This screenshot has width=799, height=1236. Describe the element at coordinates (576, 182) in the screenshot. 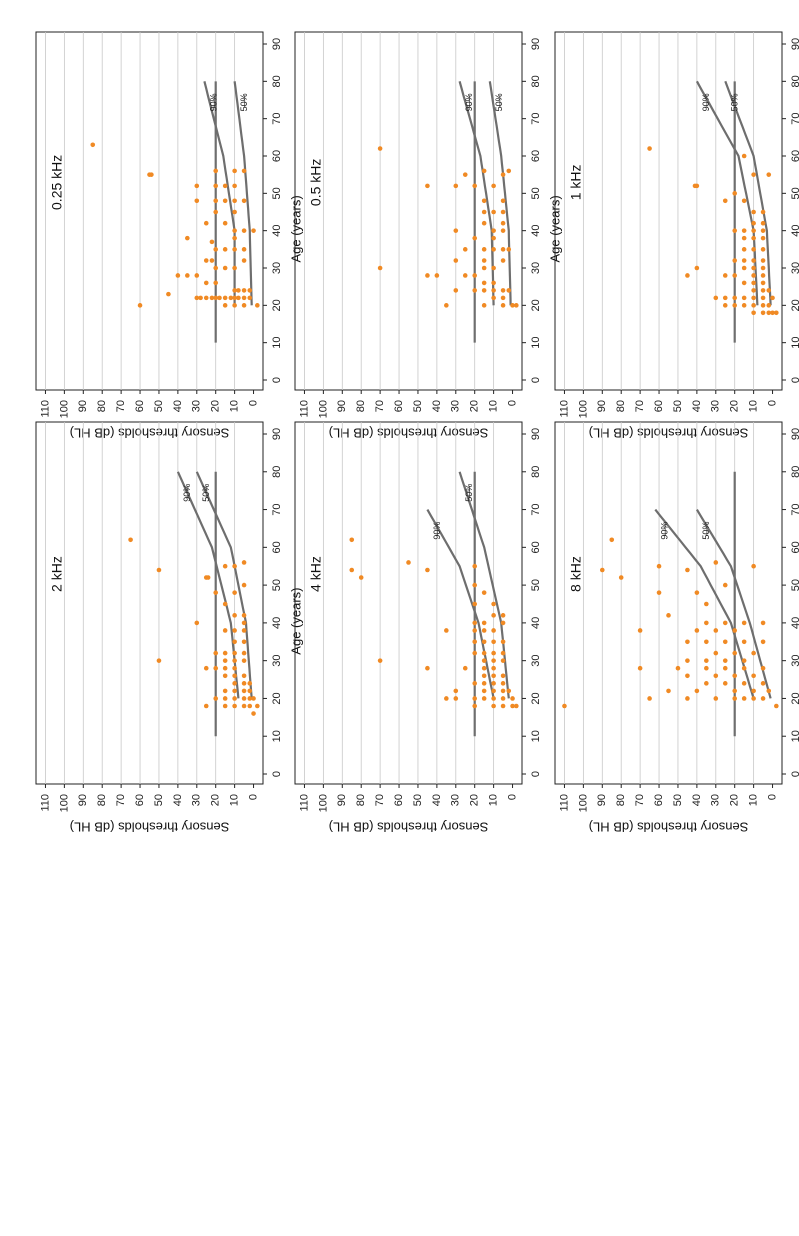

I see `chart-title: 1 kHz` at that location.